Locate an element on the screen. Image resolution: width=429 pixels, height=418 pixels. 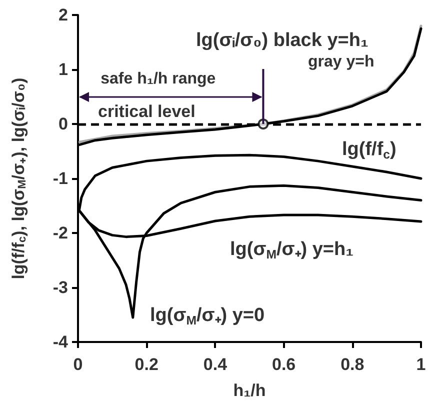
x-axis-title: h₁/h is located at coordinates (249, 390).